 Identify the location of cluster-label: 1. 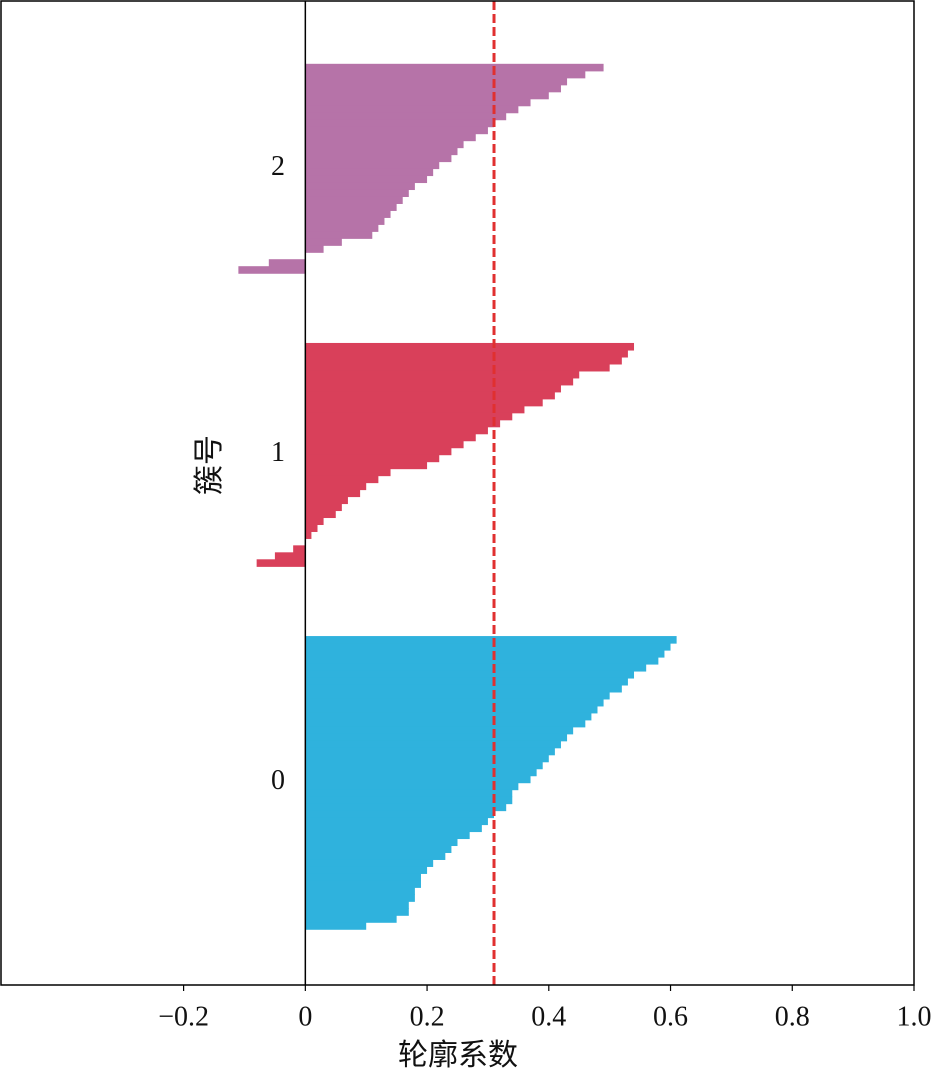
(278, 452).